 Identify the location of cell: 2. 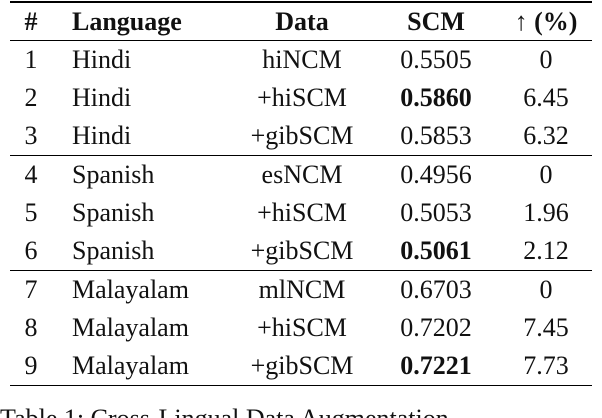
(31, 97).